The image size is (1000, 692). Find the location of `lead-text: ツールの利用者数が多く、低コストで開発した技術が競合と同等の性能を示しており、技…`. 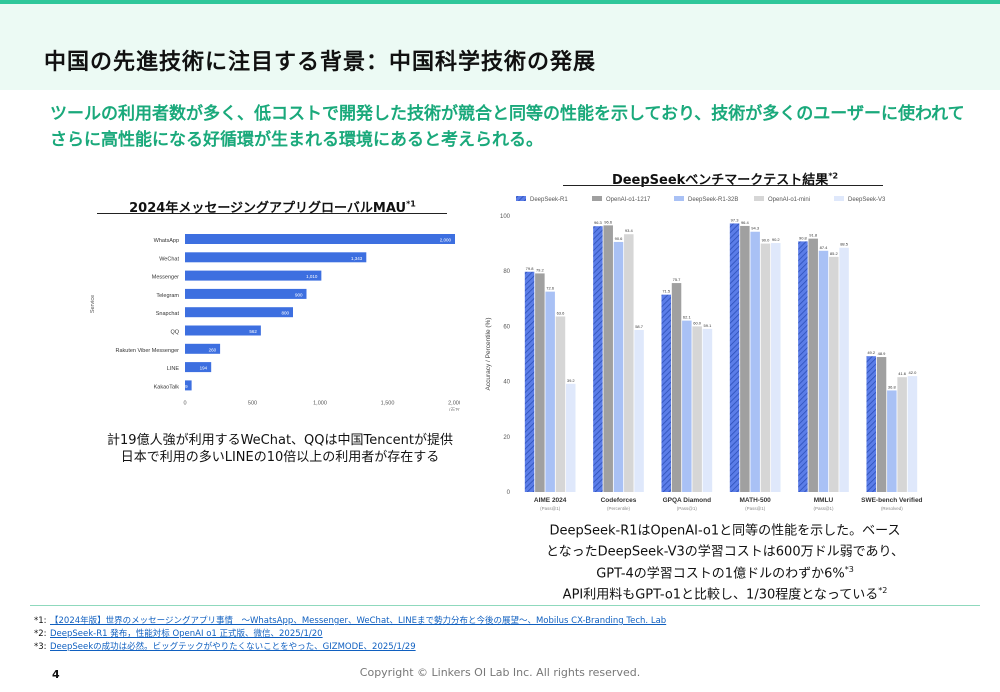

lead-text: ツールの利用者数が多く、低コストで開発した技術が競合と同等の性能を示しており、技… is located at coordinates (507, 127).